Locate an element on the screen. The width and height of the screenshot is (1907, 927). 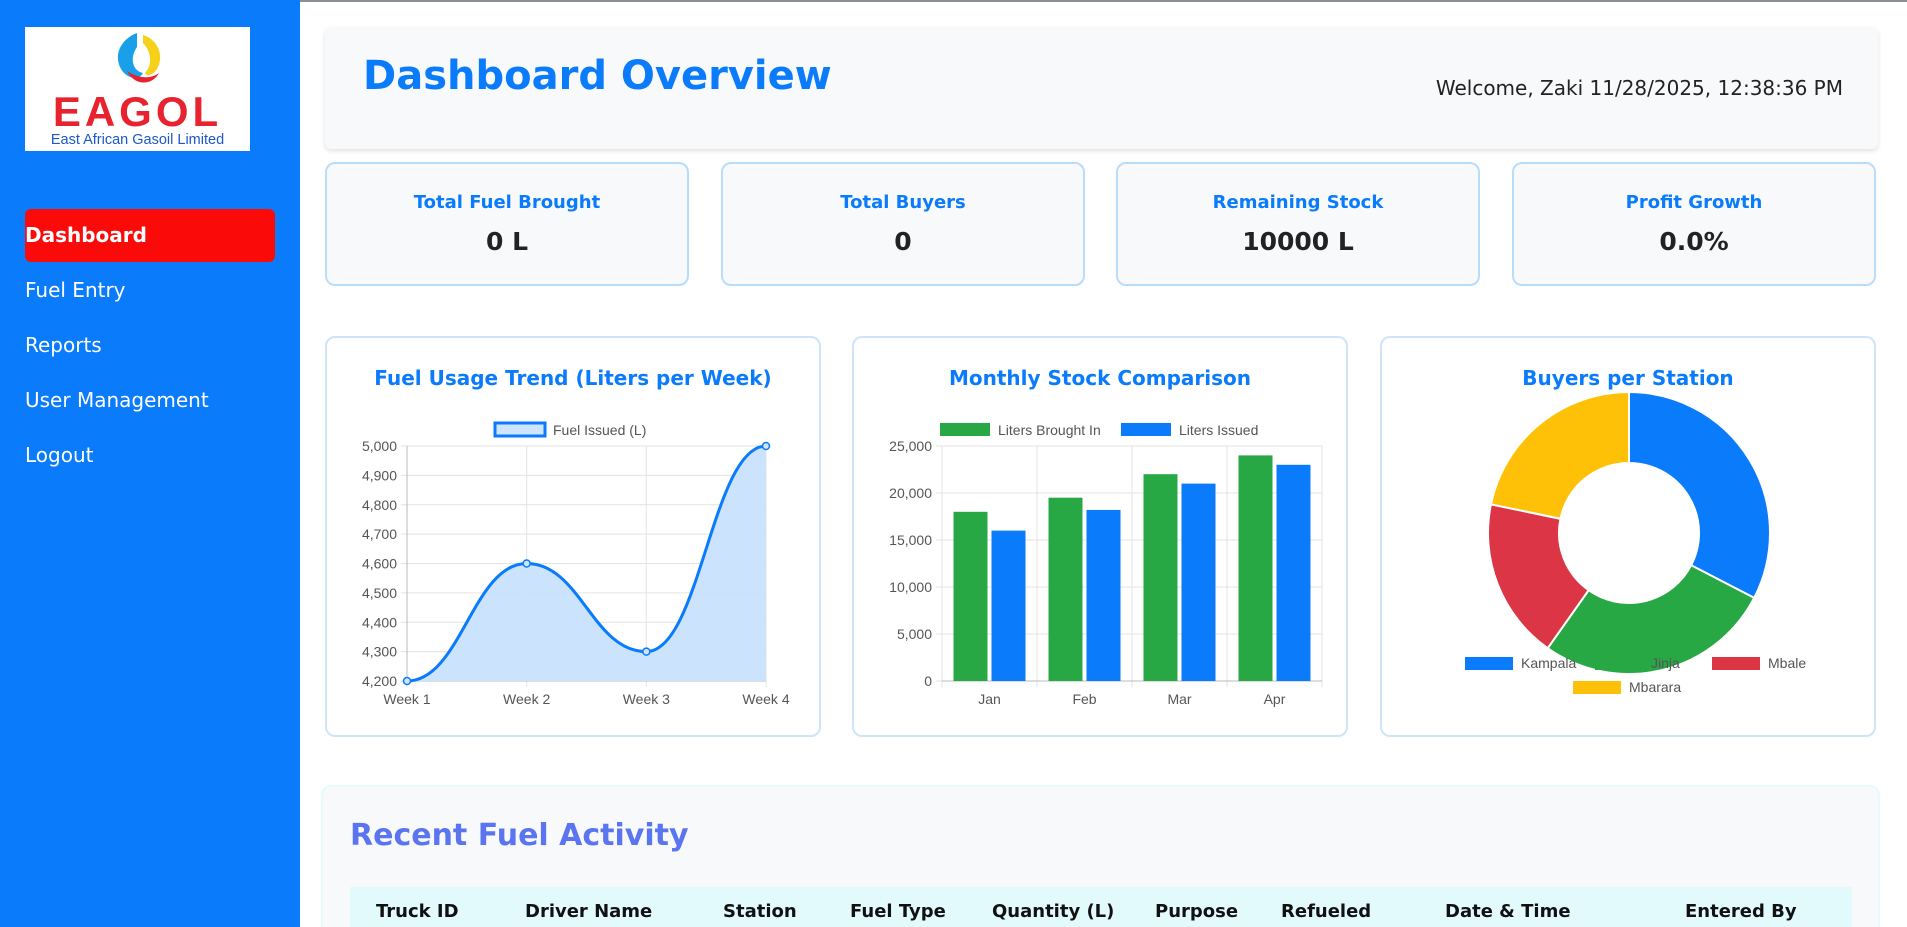
legend-label-kampala: Kampala is located at coordinates (1548, 663).